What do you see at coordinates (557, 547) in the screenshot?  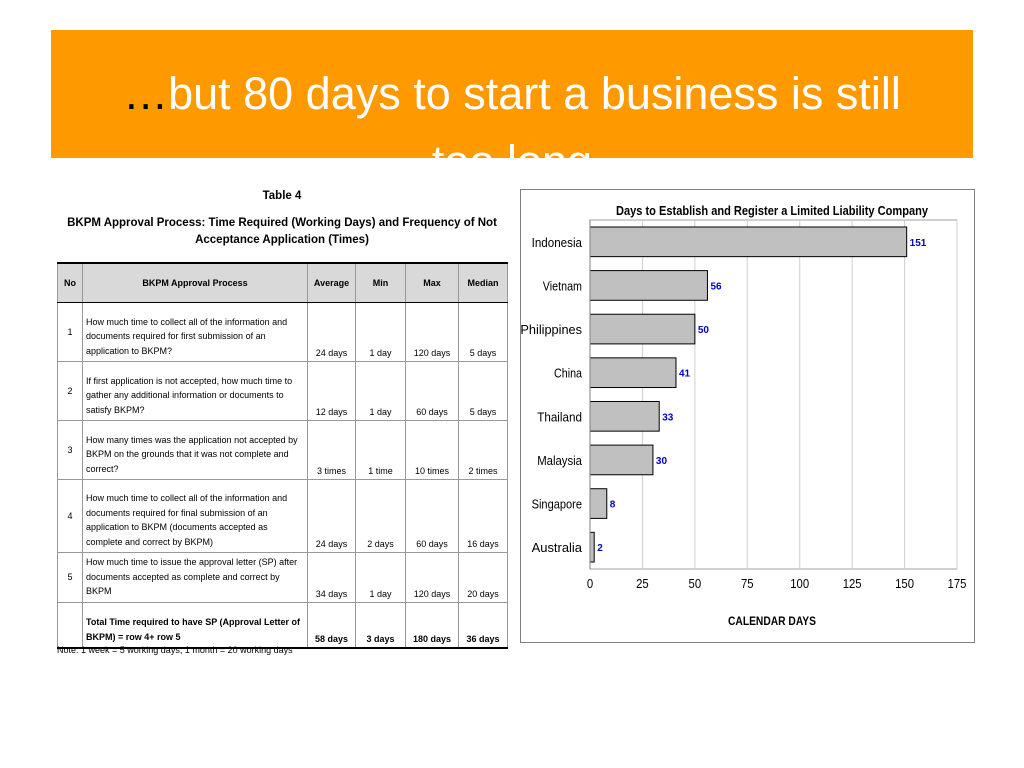 I see `y-category-label: Australia` at bounding box center [557, 547].